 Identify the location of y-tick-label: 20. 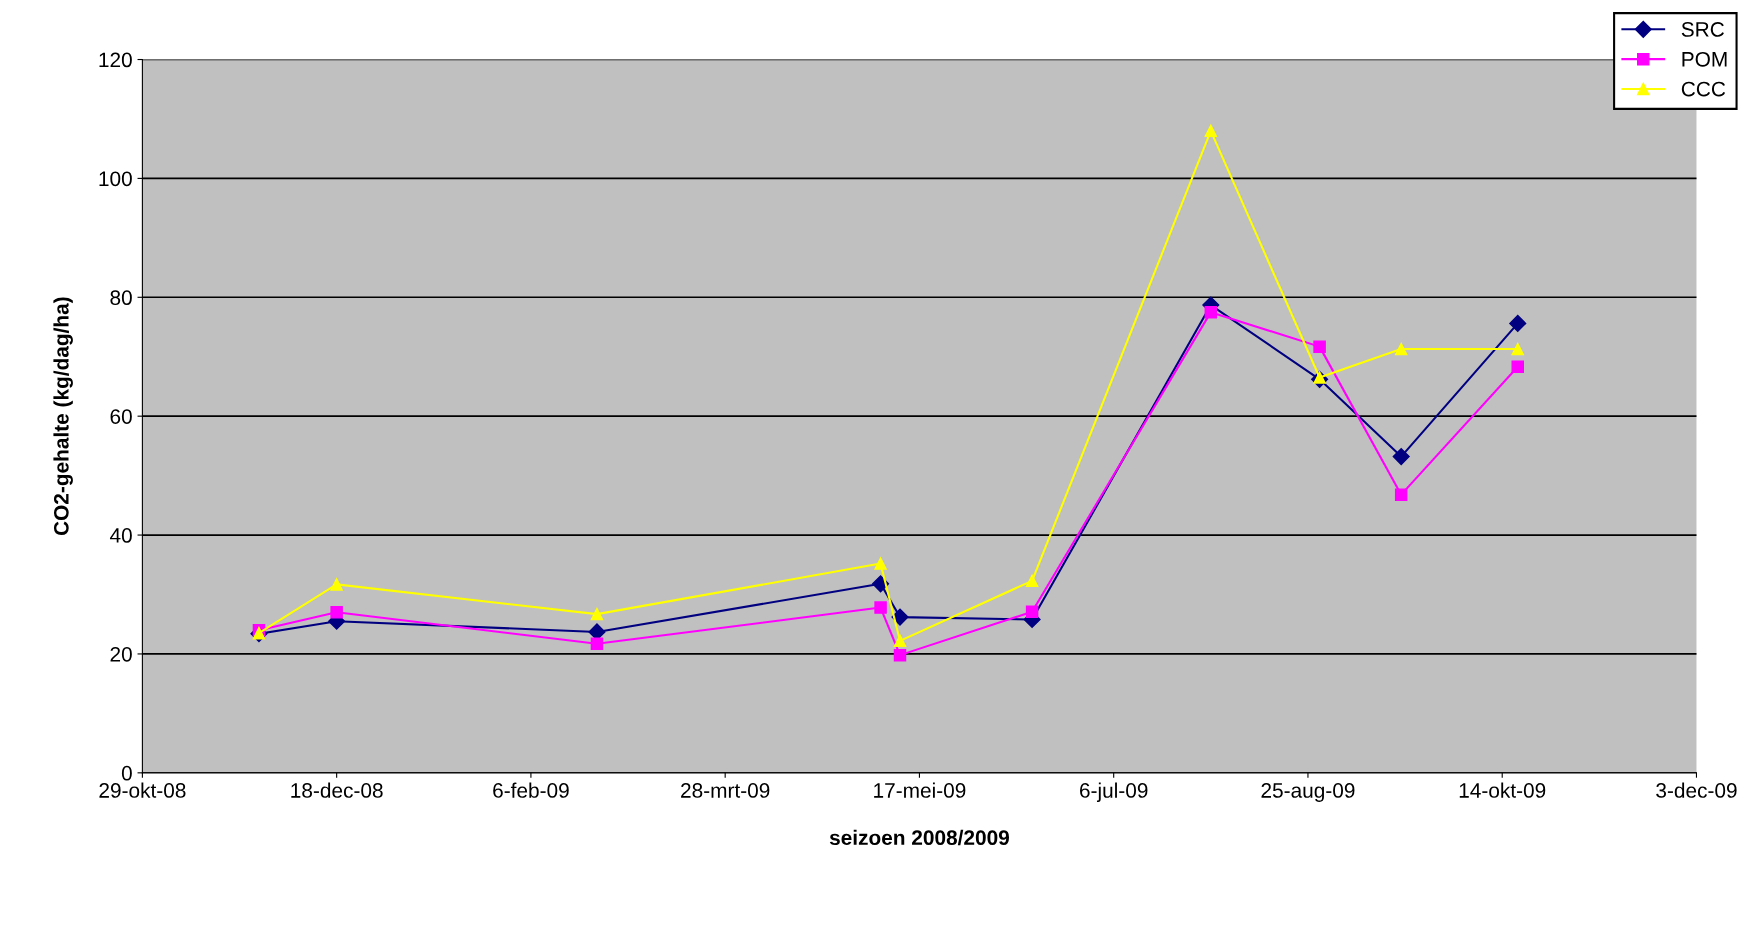
(121, 654).